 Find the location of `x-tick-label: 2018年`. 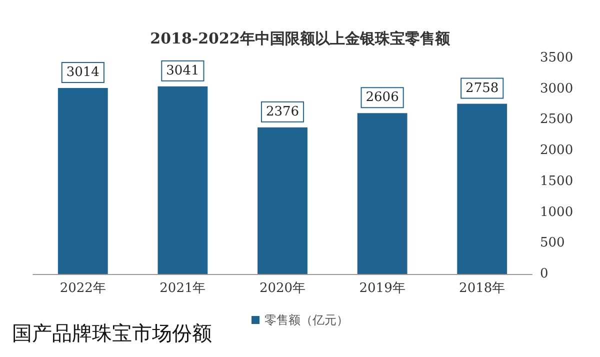

x-tick-label: 2018年 is located at coordinates (482, 288).